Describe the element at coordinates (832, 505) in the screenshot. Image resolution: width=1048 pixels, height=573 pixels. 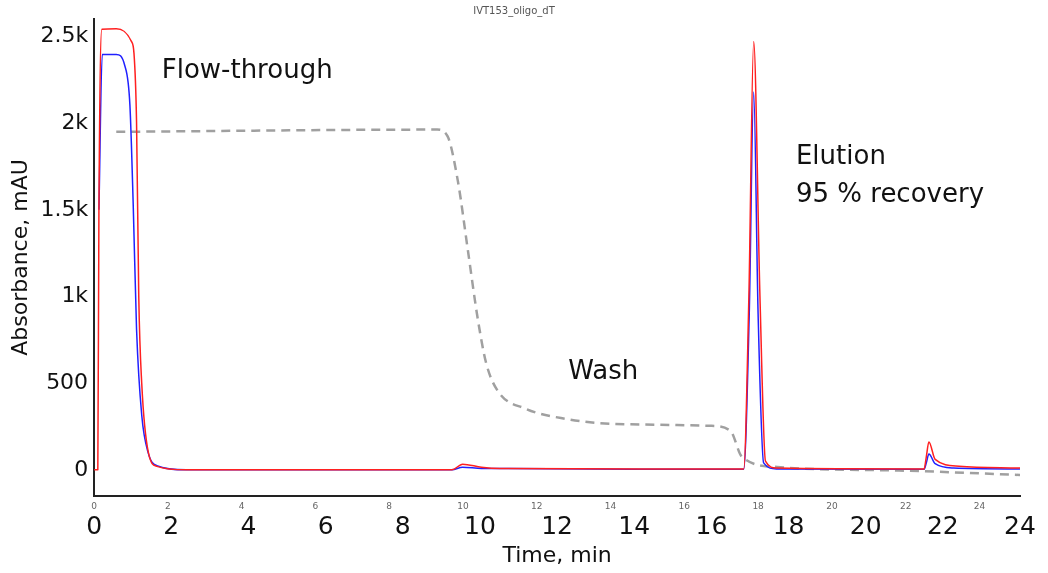
I see `x-tick-label: 20` at that location.